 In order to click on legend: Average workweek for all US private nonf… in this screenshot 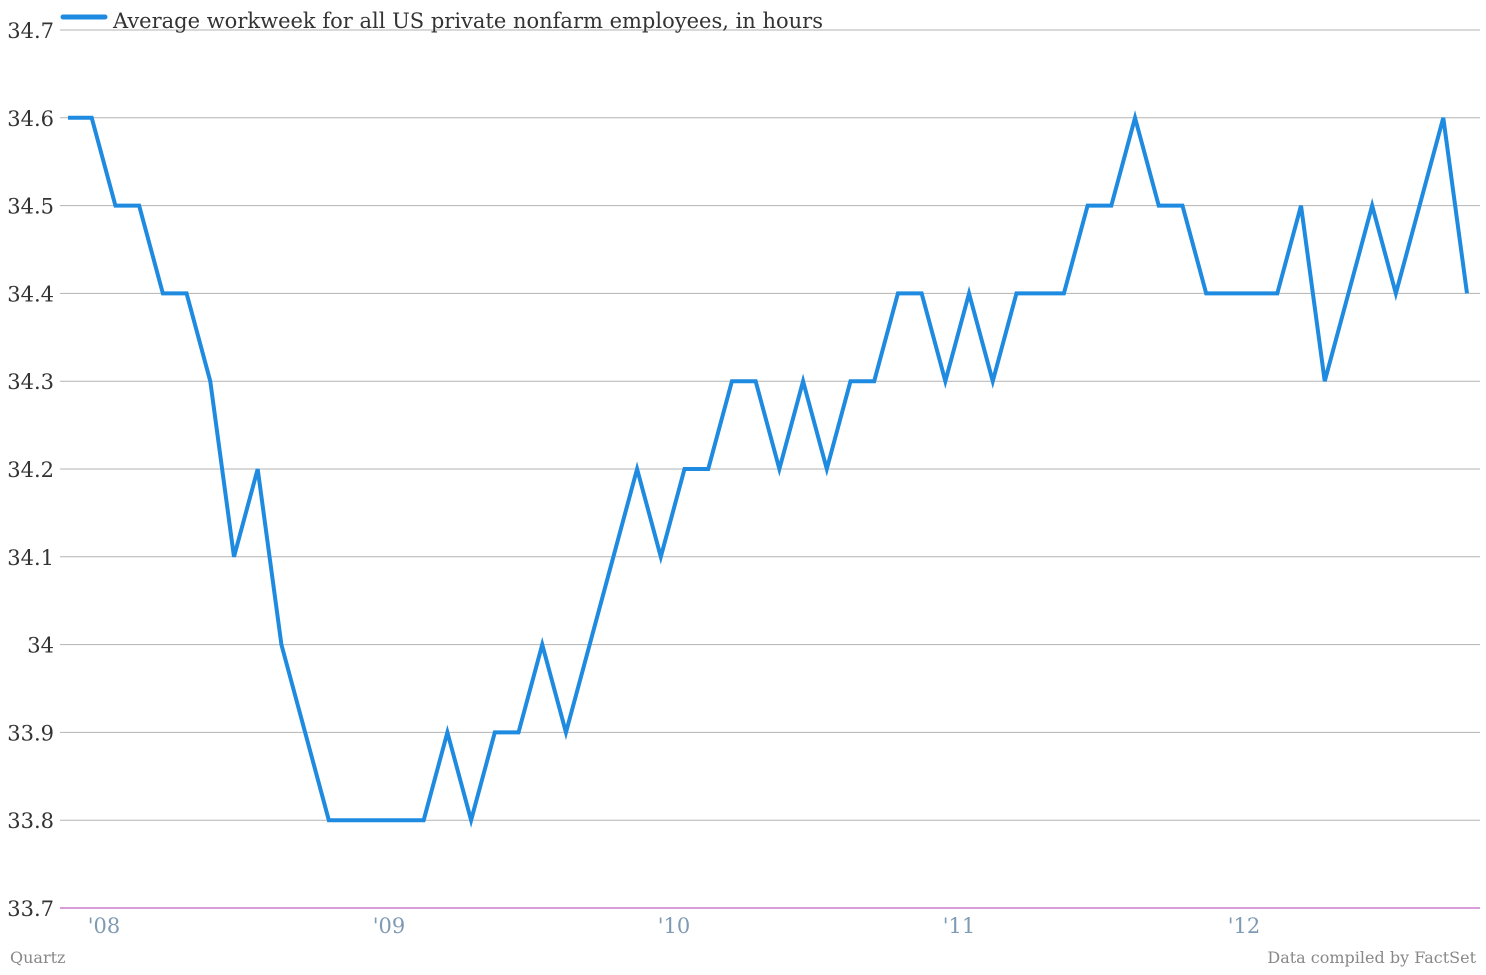, I will do `click(441, 21)`.